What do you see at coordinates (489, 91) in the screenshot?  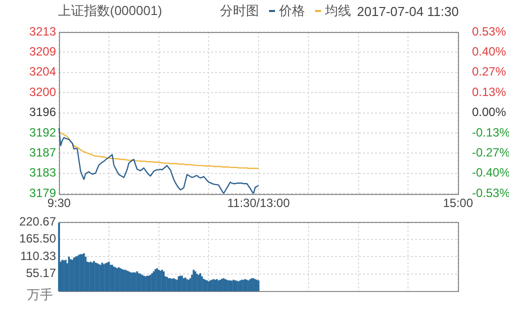 I see `y2-tick-label: 0.13%` at bounding box center [489, 91].